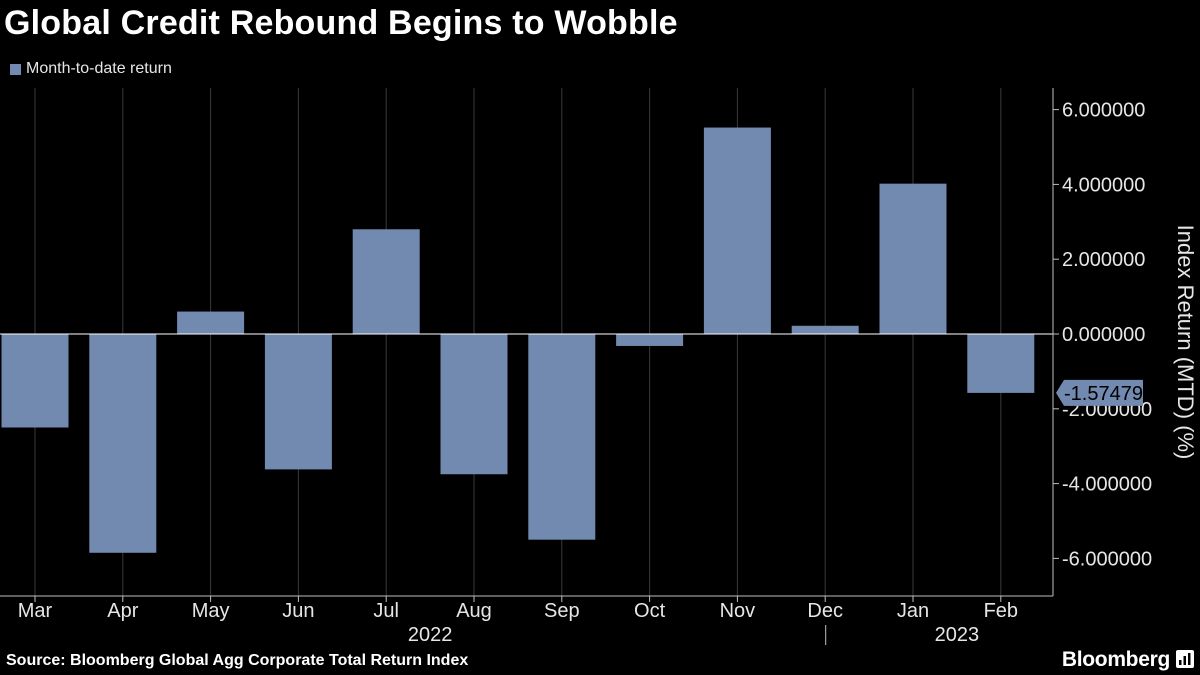 This screenshot has width=1200, height=675. I want to click on bar-dec, so click(825, 329).